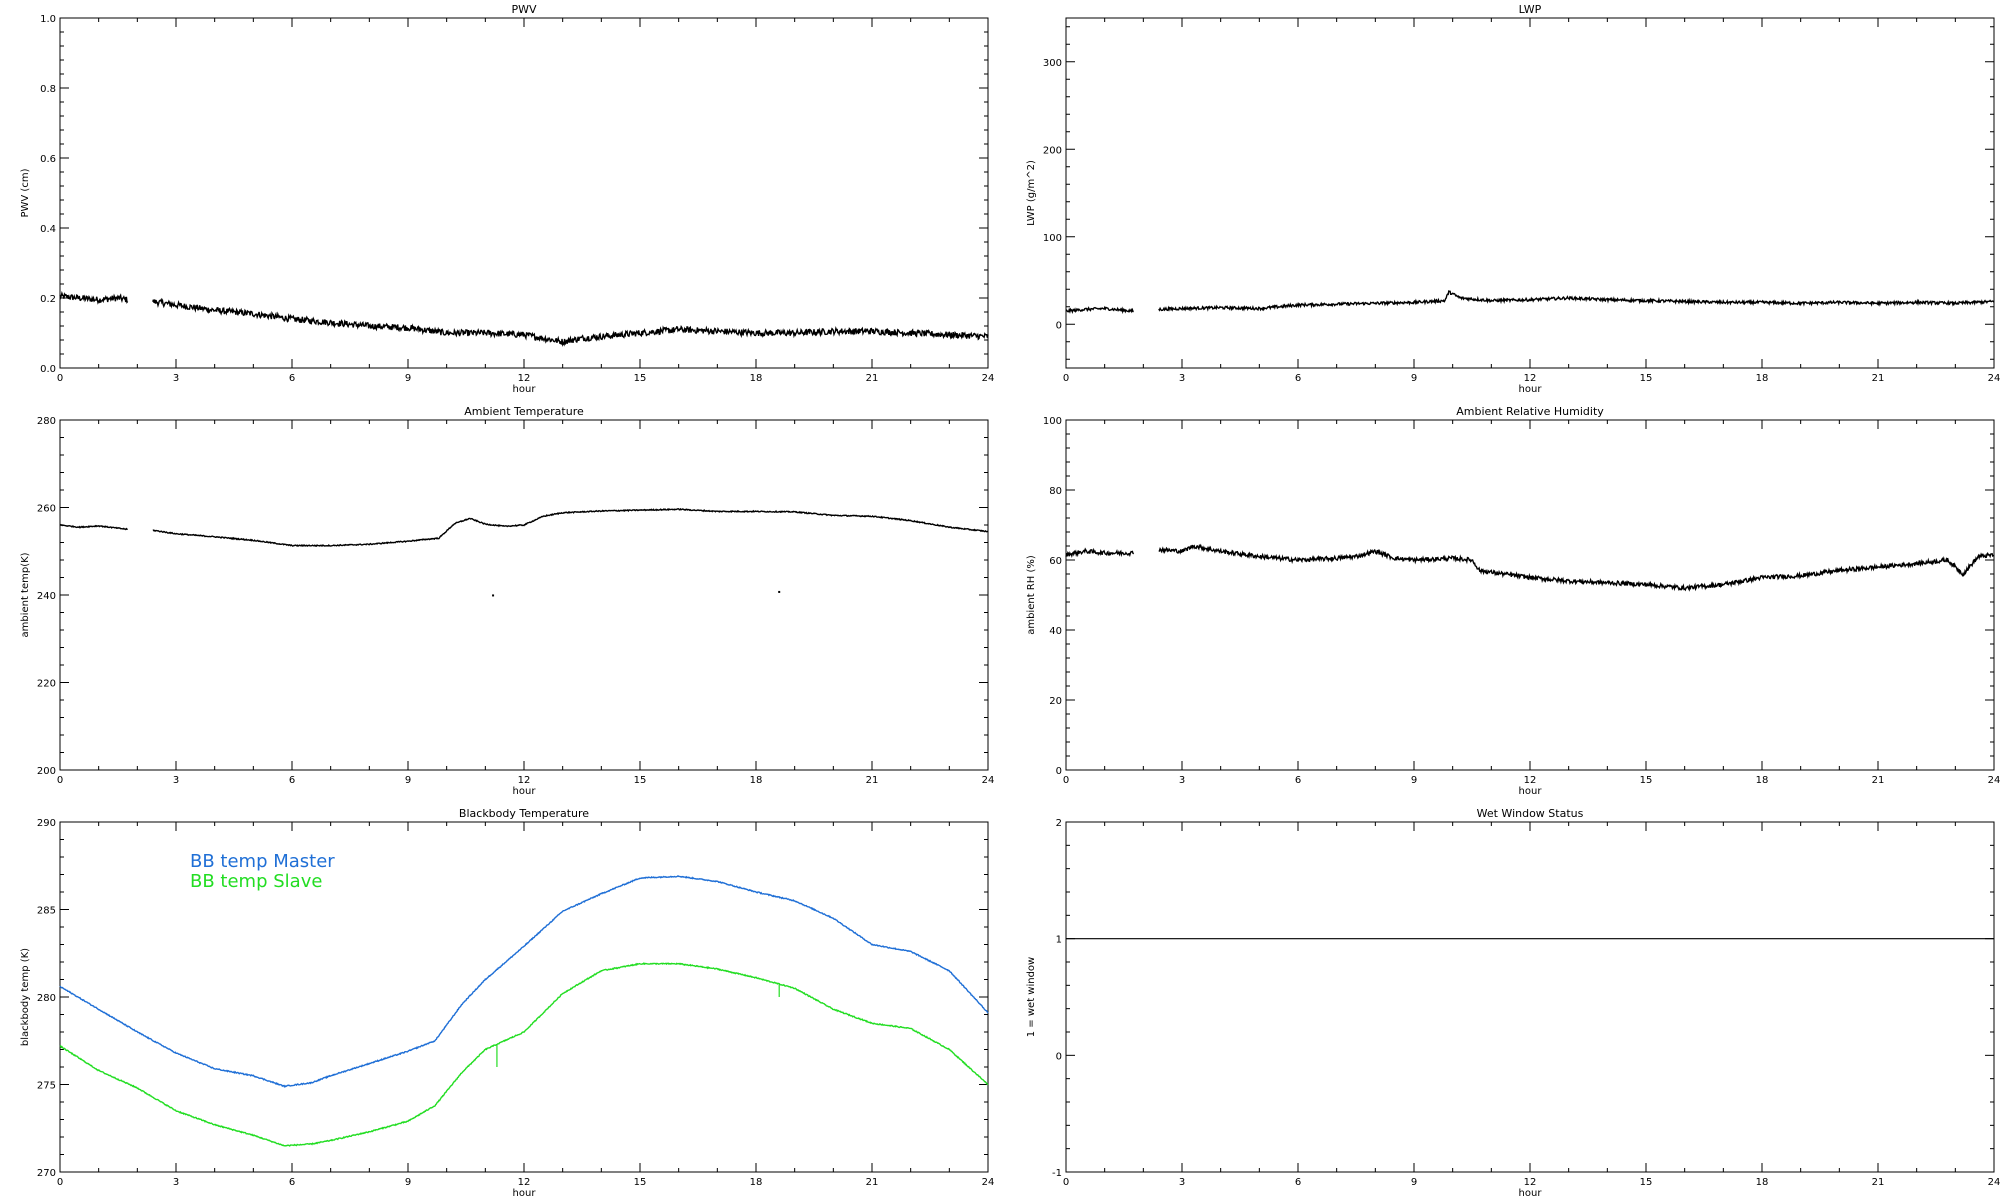  I want to click on y-tick-label: 100, so click(1052, 421).